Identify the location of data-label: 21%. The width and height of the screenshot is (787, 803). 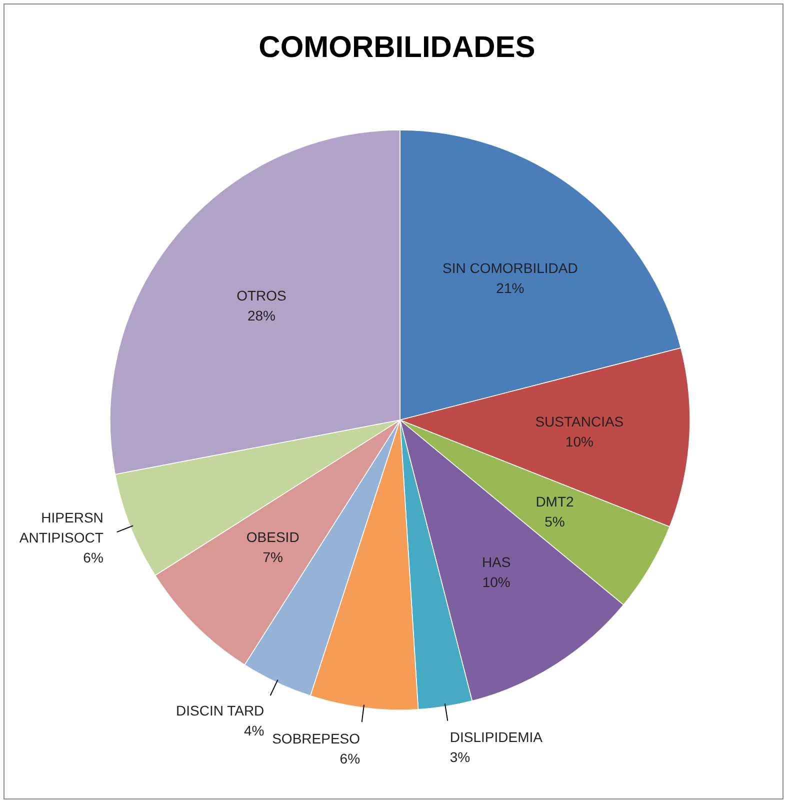
(510, 288).